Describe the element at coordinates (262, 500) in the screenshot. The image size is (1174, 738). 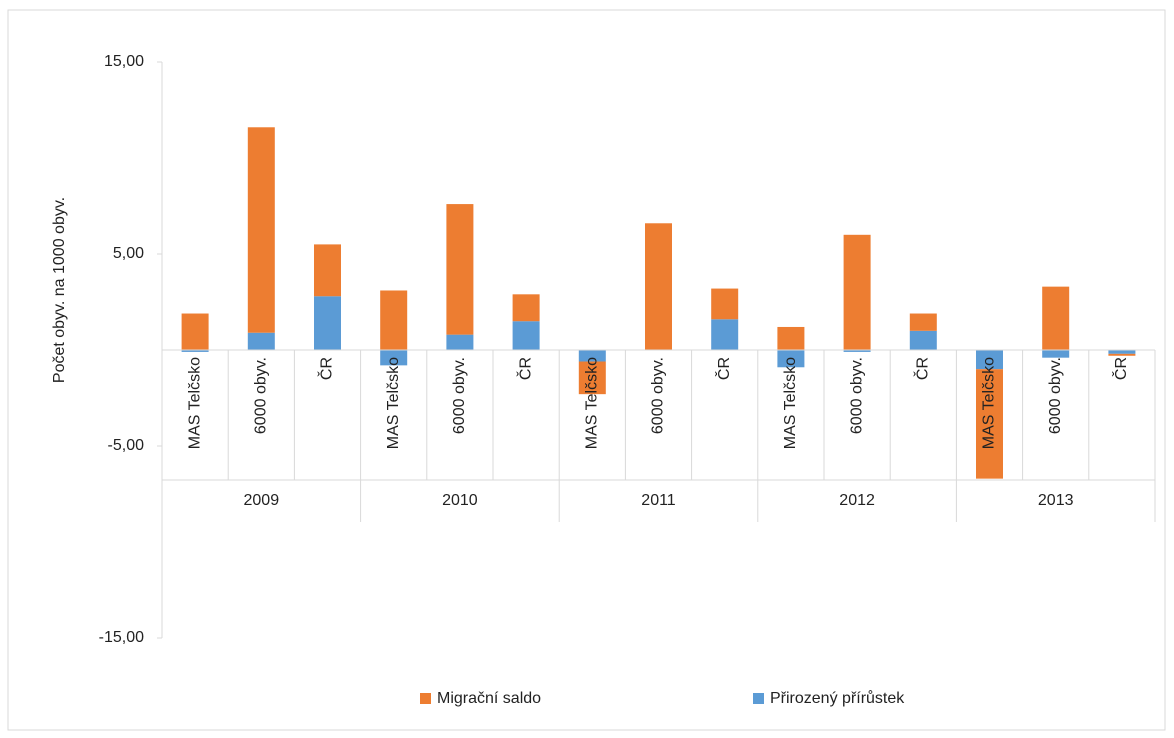
I see `group-label: 2009` at that location.